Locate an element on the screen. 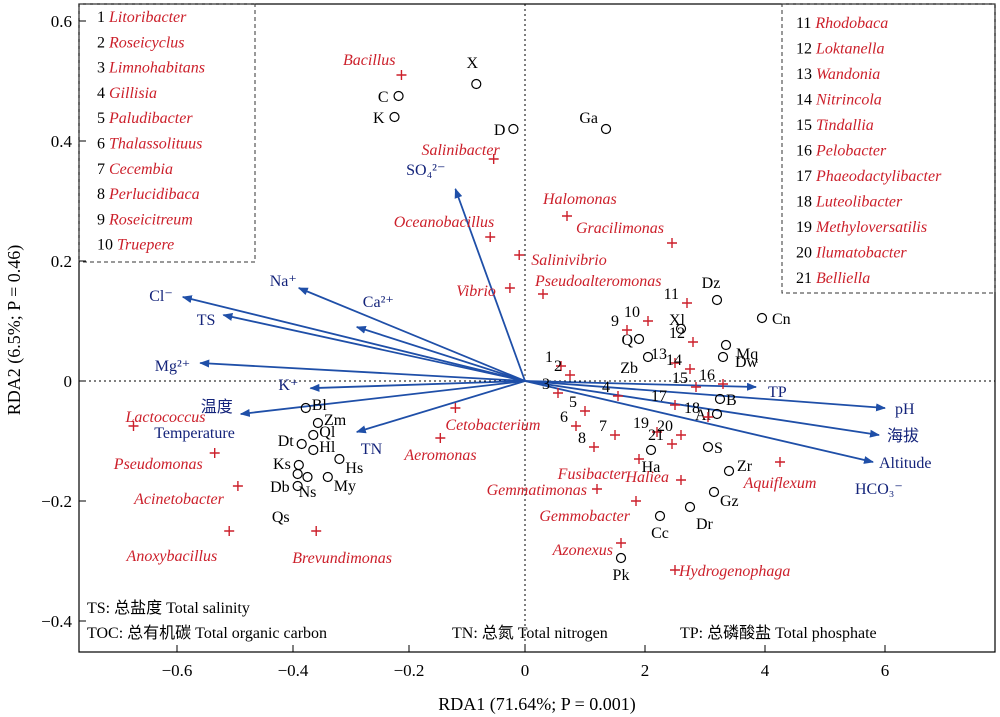 The width and height of the screenshot is (1000, 717). site-label: C is located at coordinates (383, 97).